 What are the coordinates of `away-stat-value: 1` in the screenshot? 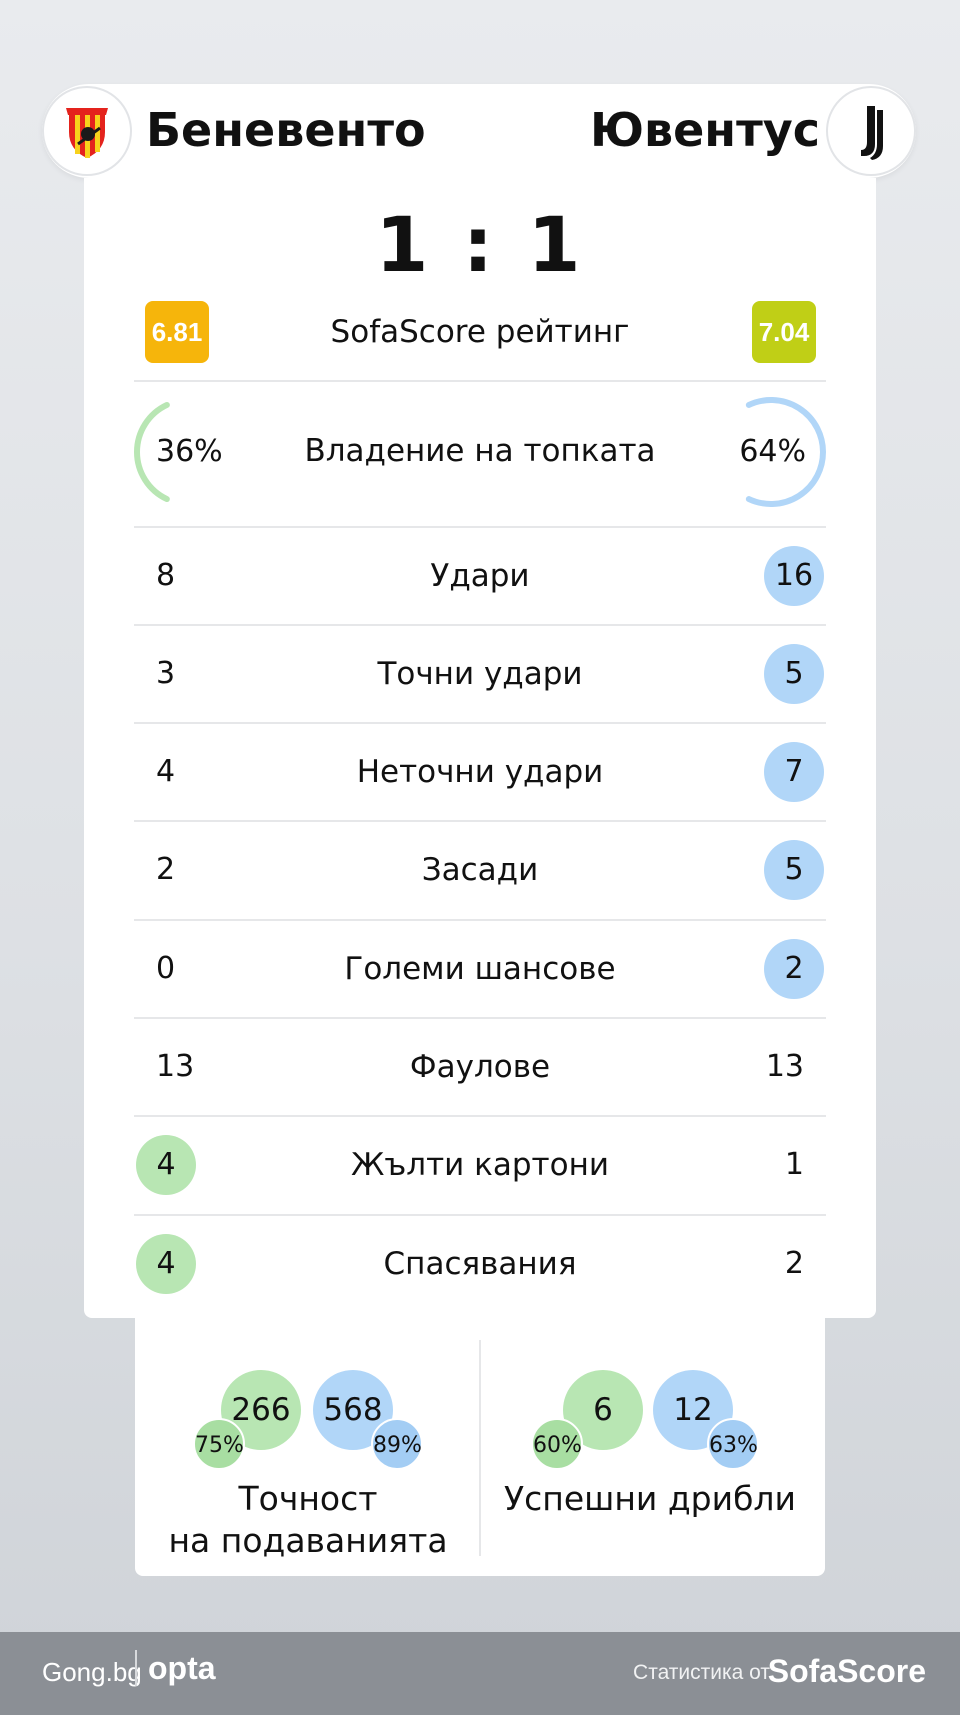 It's located at (794, 1164).